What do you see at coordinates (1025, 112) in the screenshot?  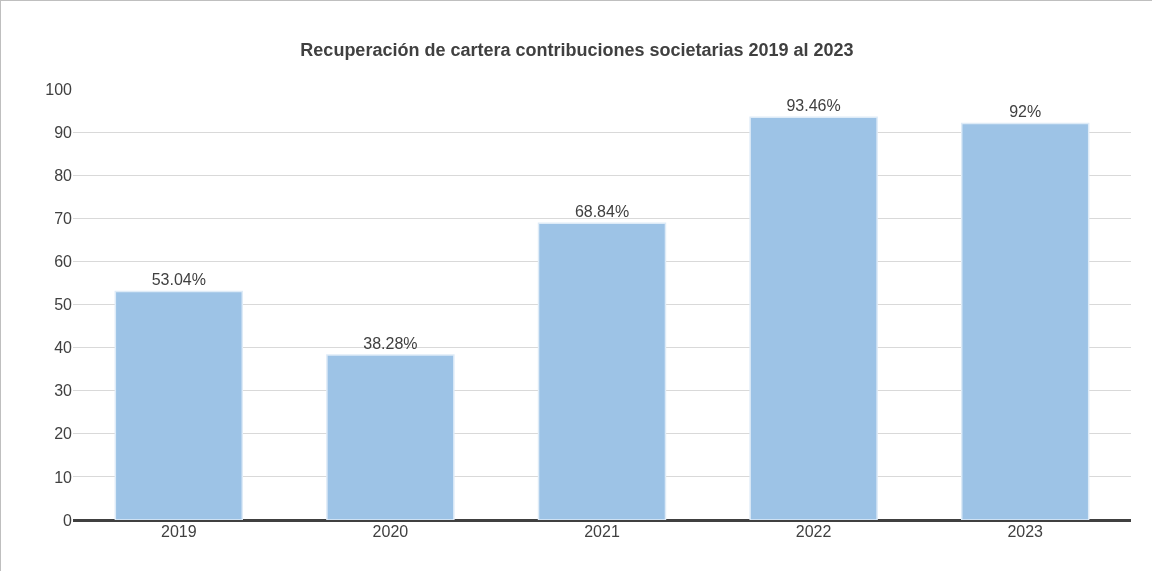 I see `data-label: 92%` at bounding box center [1025, 112].